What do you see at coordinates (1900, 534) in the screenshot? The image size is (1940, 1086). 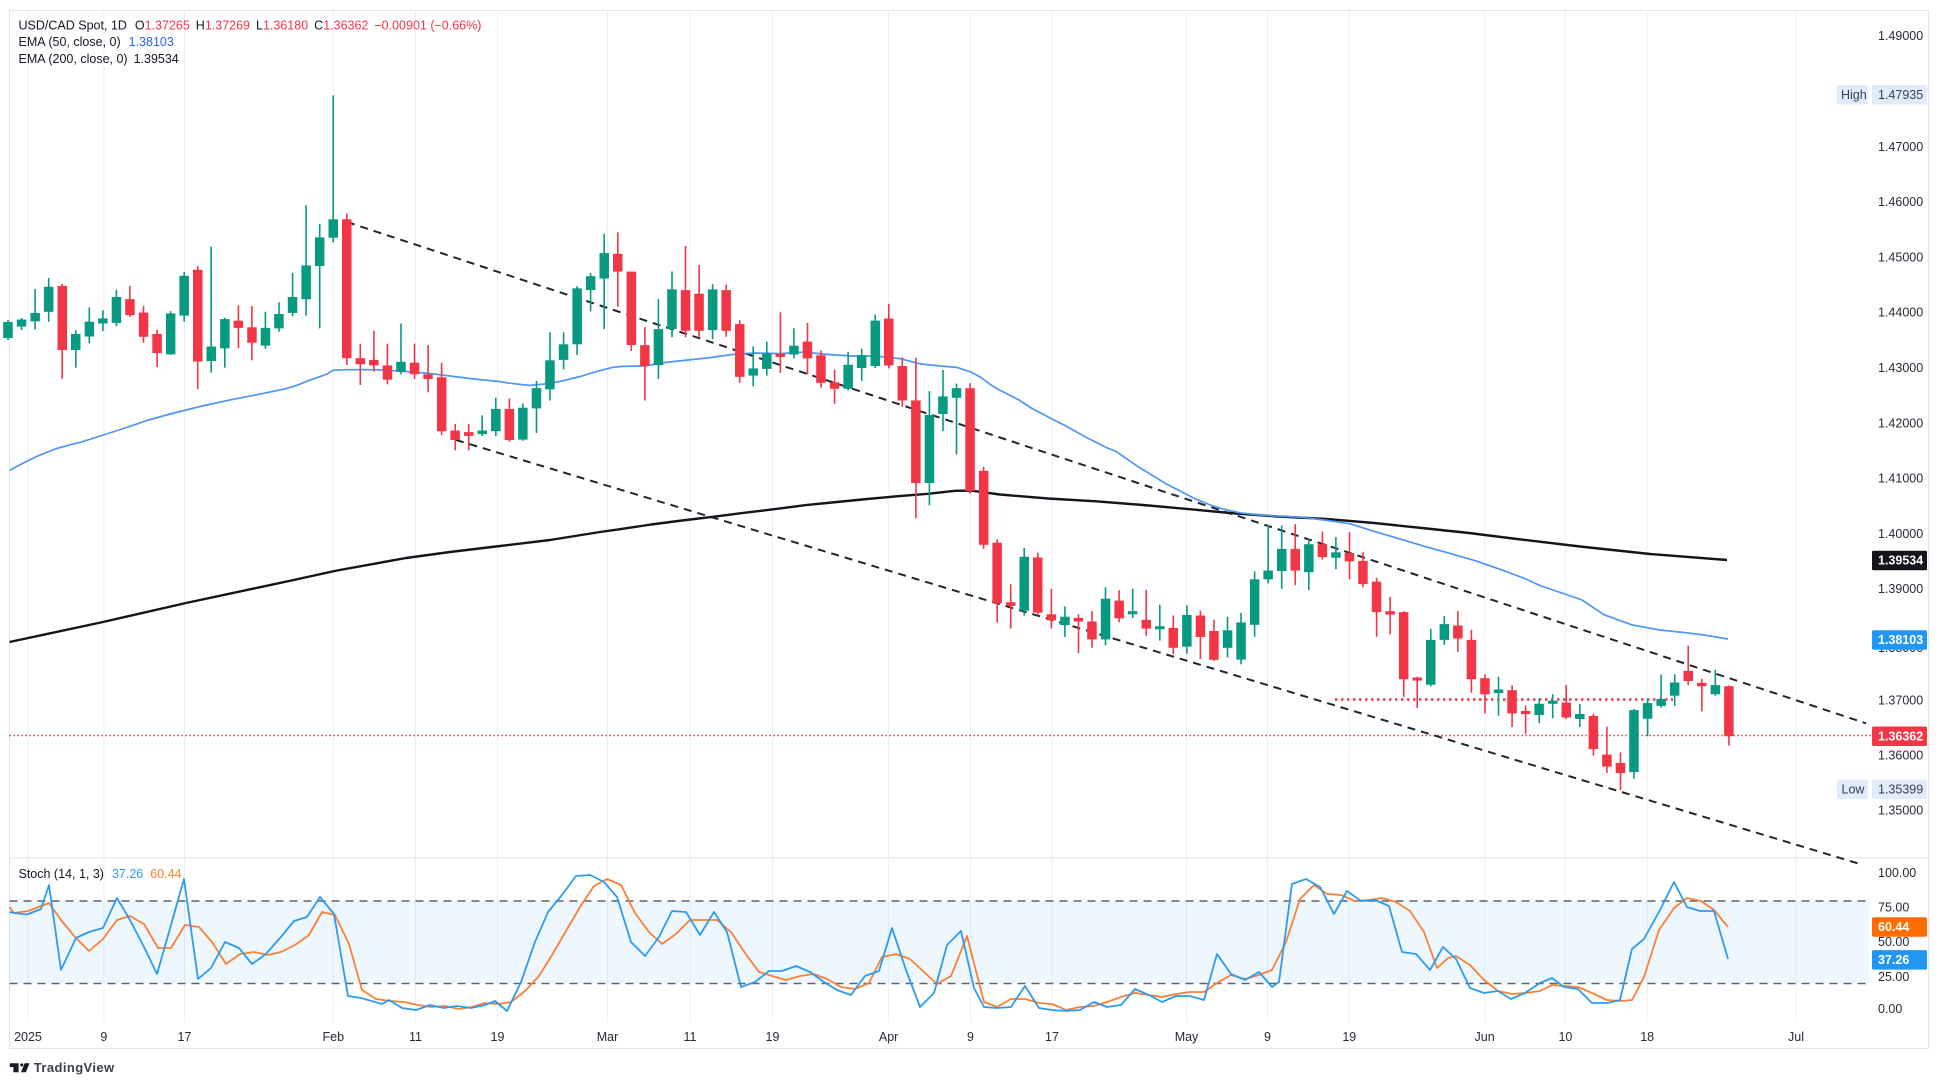 I see `svg-text: 1.40000` at bounding box center [1900, 534].